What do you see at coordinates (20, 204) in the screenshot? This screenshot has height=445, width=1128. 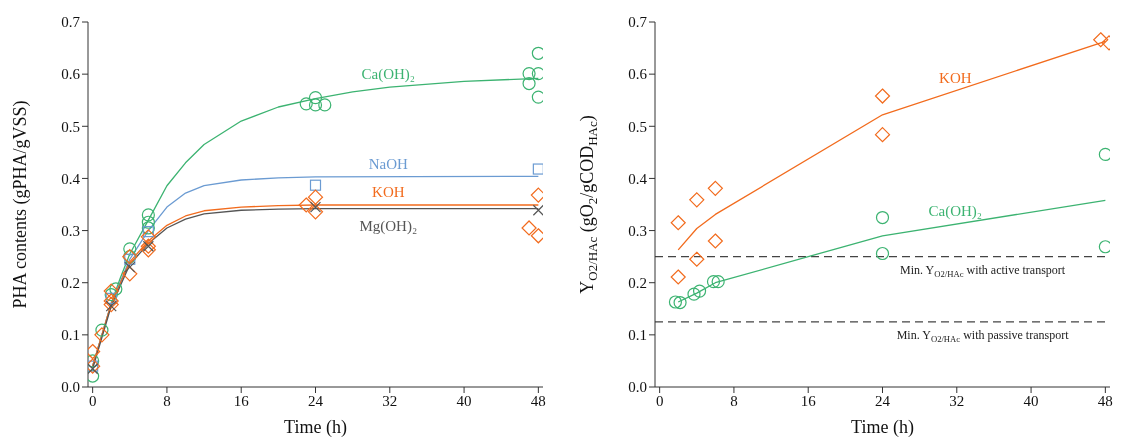 I see `y-axis-title: PHA contents (gPHA/gVSS)` at bounding box center [20, 204].